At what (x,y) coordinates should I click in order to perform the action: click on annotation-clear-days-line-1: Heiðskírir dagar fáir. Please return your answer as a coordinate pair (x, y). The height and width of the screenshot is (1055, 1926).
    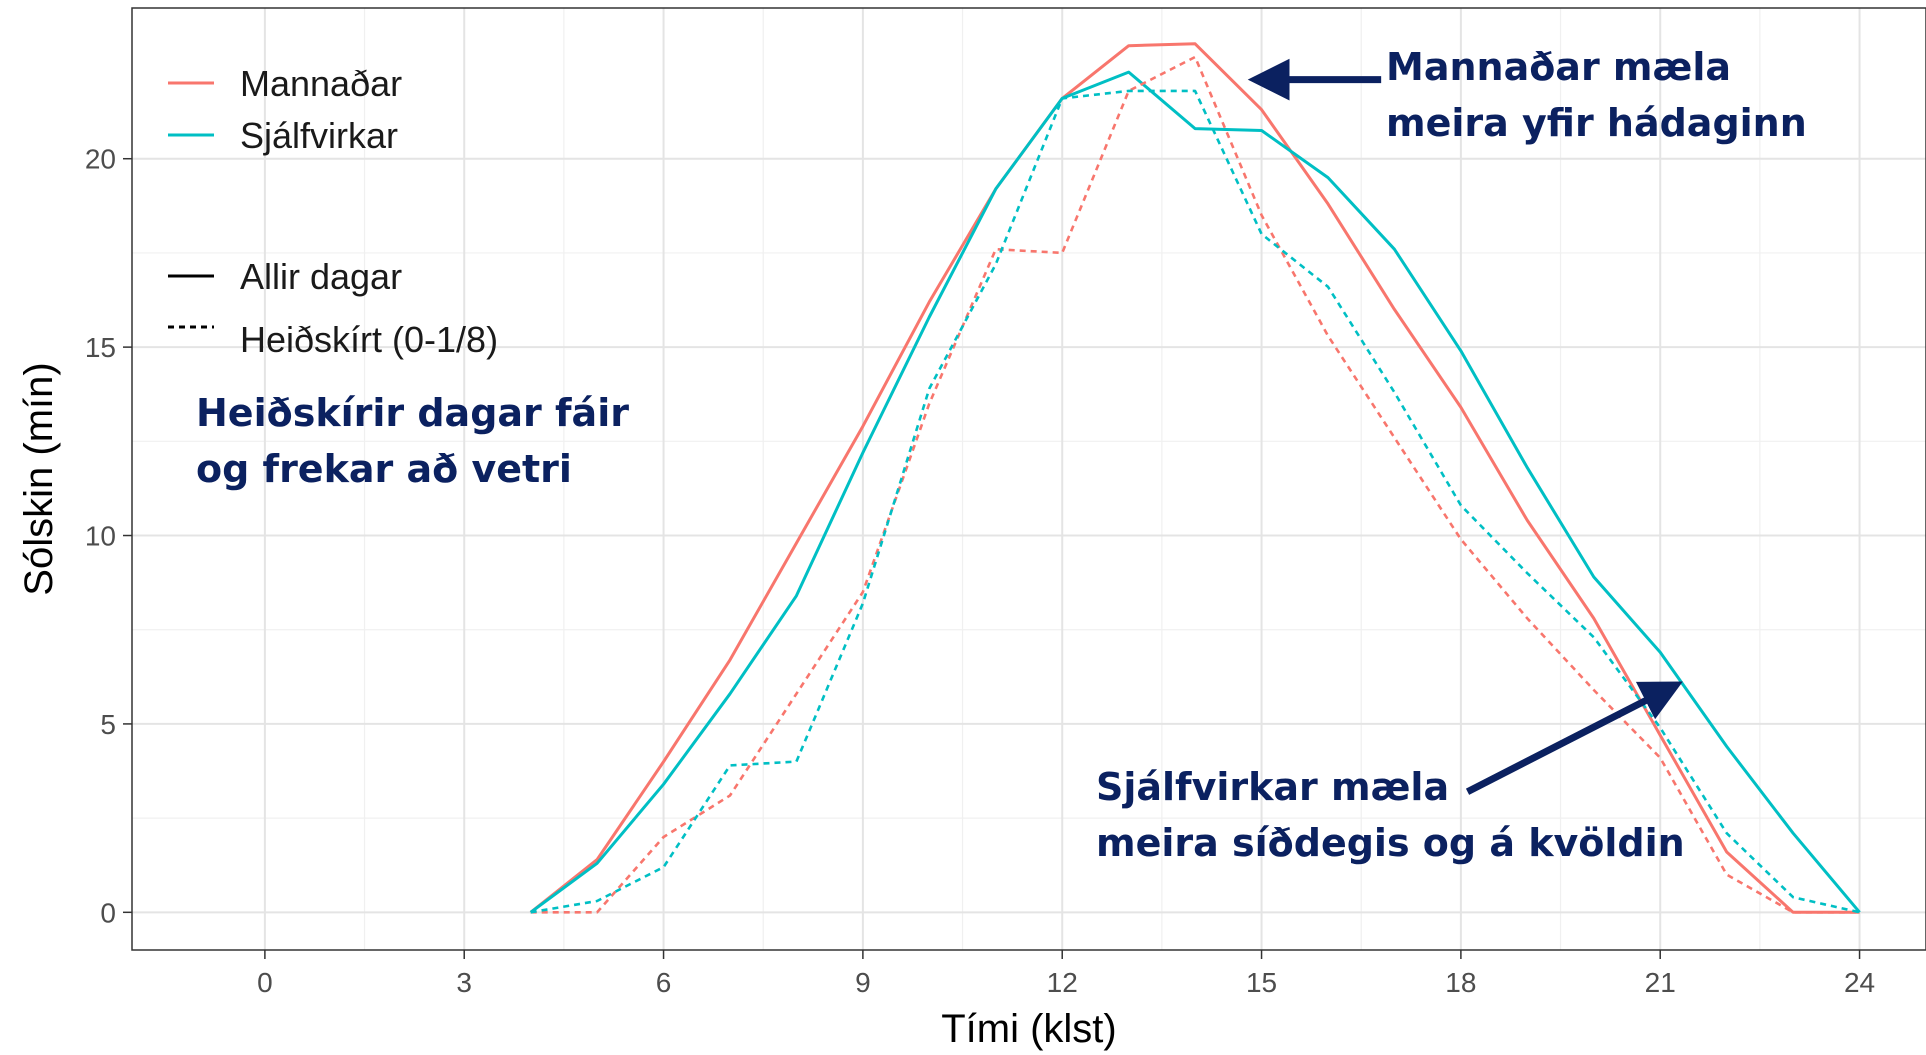
    Looking at the image, I should click on (412, 413).